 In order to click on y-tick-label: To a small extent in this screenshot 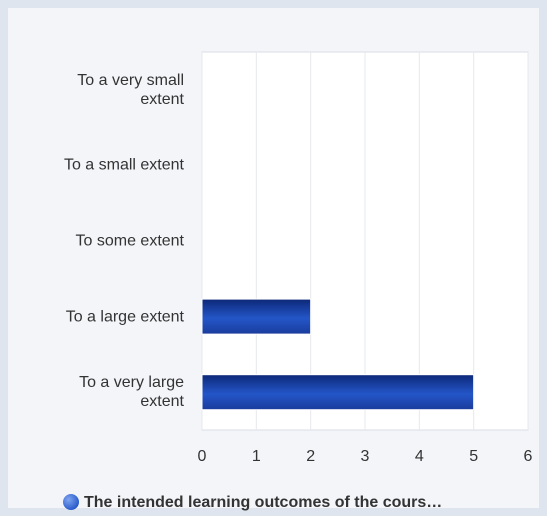, I will do `click(123, 165)`.